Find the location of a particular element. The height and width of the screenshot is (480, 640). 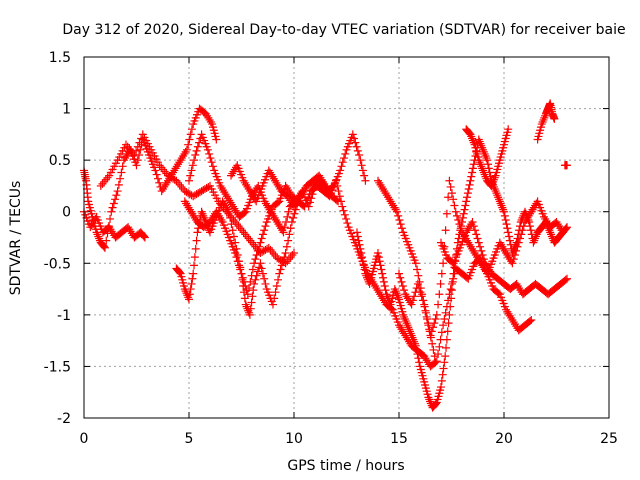

y-tick-label: -0.5 is located at coordinates (57, 264).